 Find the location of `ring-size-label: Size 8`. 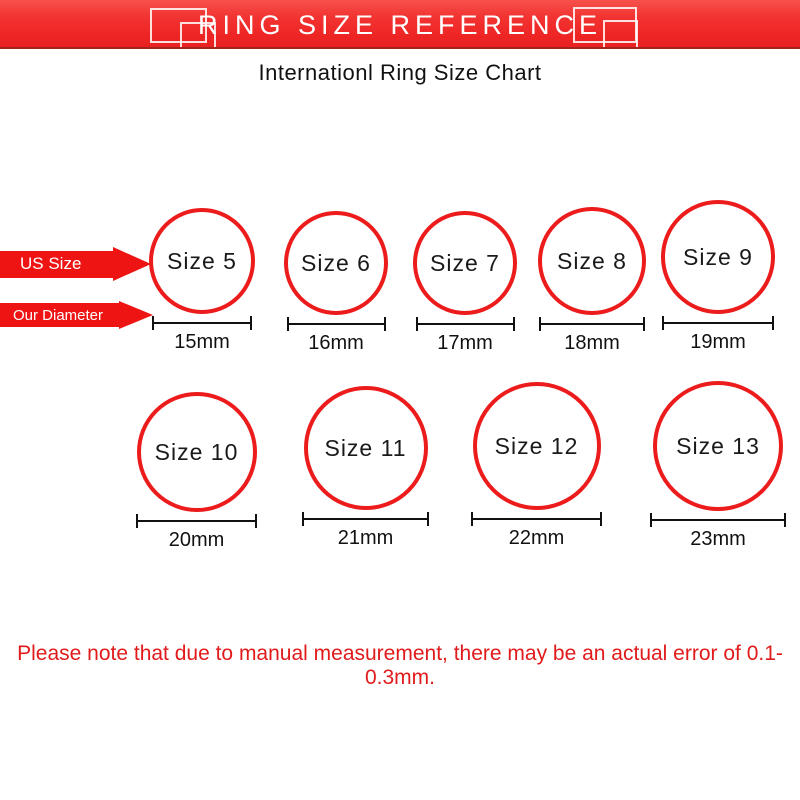

ring-size-label: Size 8 is located at coordinates (592, 260).